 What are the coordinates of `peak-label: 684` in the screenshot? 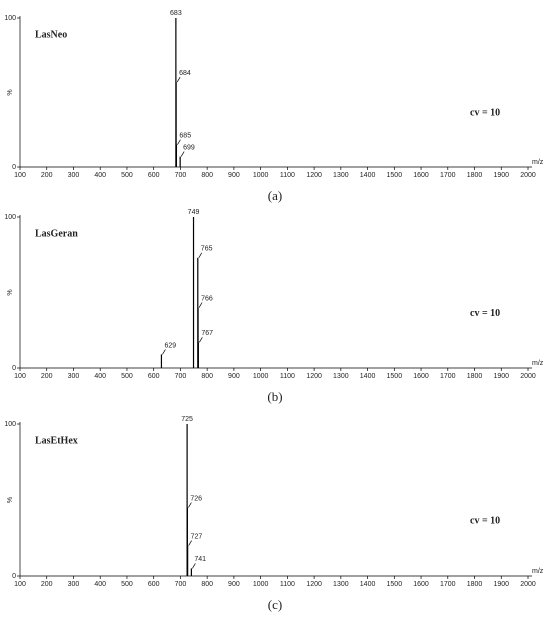 It's located at (185, 73).